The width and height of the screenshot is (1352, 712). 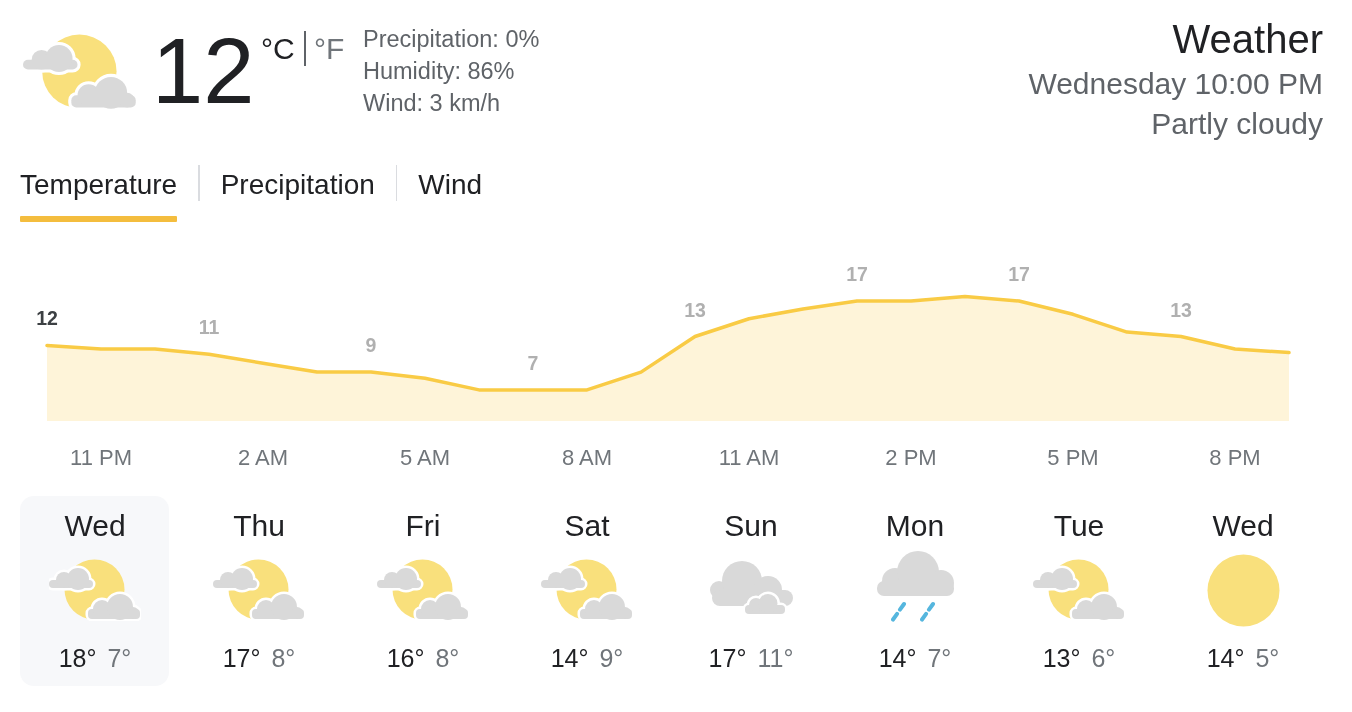 I want to click on text: Humidity: 86%, so click(x=439, y=71).